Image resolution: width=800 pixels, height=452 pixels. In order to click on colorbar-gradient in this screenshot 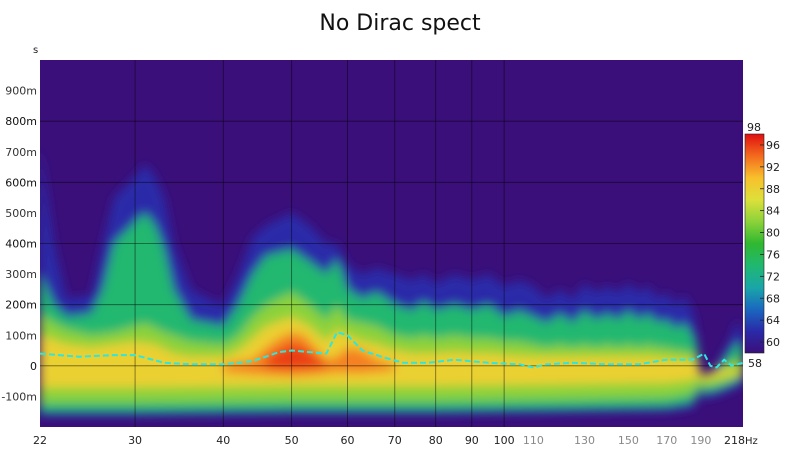, I will do `click(754, 243)`.